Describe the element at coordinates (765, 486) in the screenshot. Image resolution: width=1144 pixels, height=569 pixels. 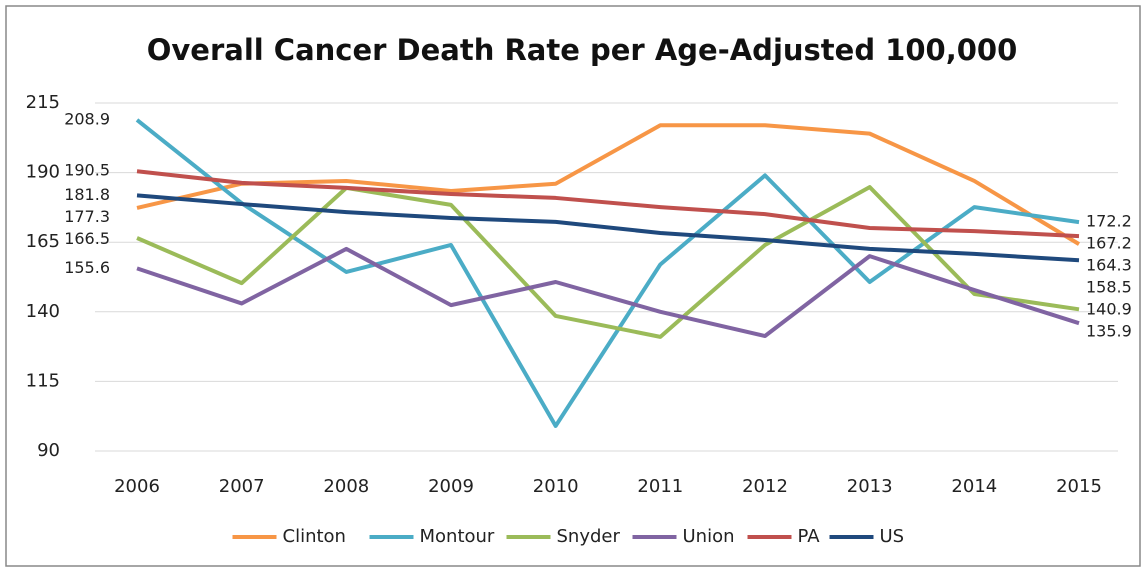
I see `x-tick-label: 2012` at that location.